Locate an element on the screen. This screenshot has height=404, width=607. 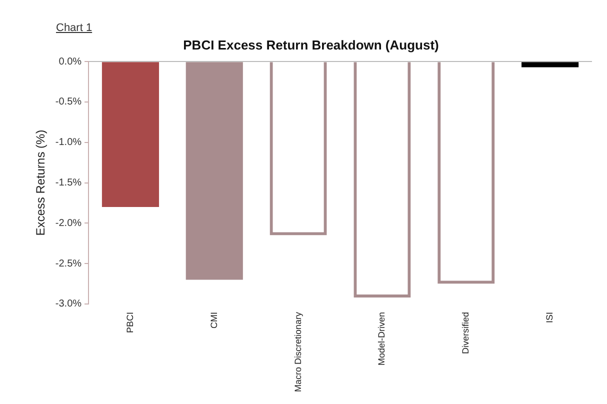
x-tick-label: Diversified is located at coordinates (465, 333).